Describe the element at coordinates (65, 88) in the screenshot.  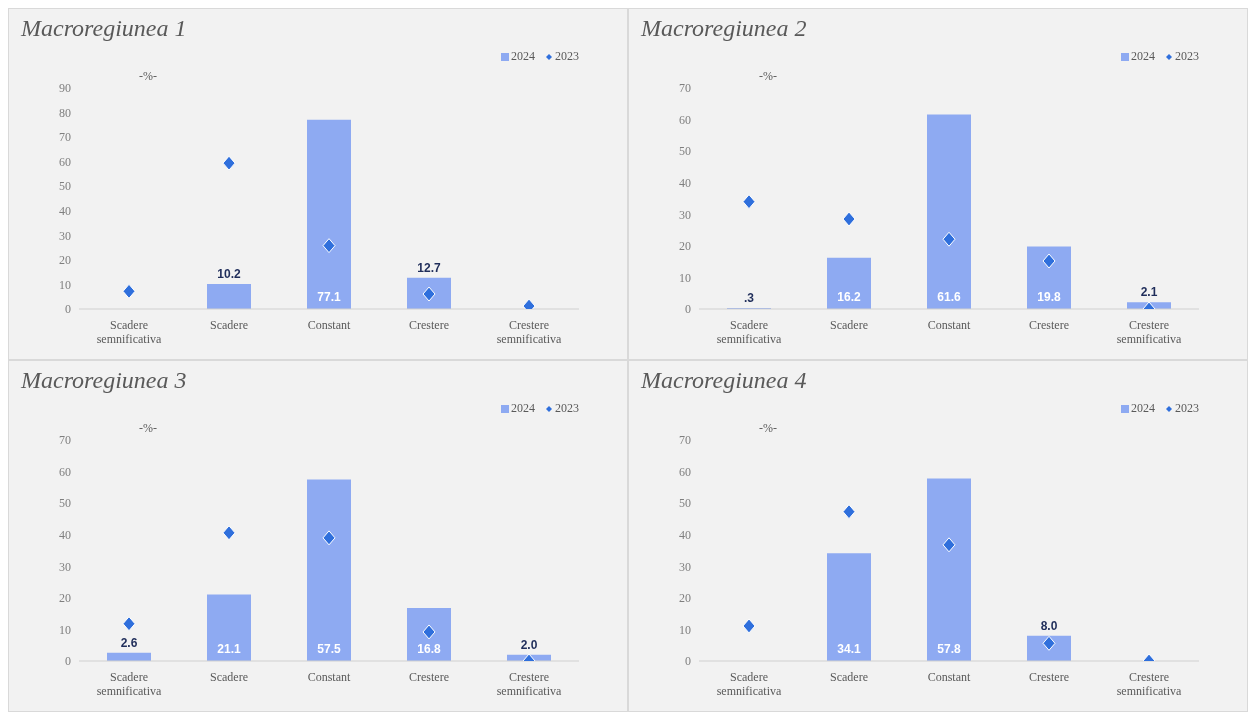
I see `y-tick-label: 90` at that location.